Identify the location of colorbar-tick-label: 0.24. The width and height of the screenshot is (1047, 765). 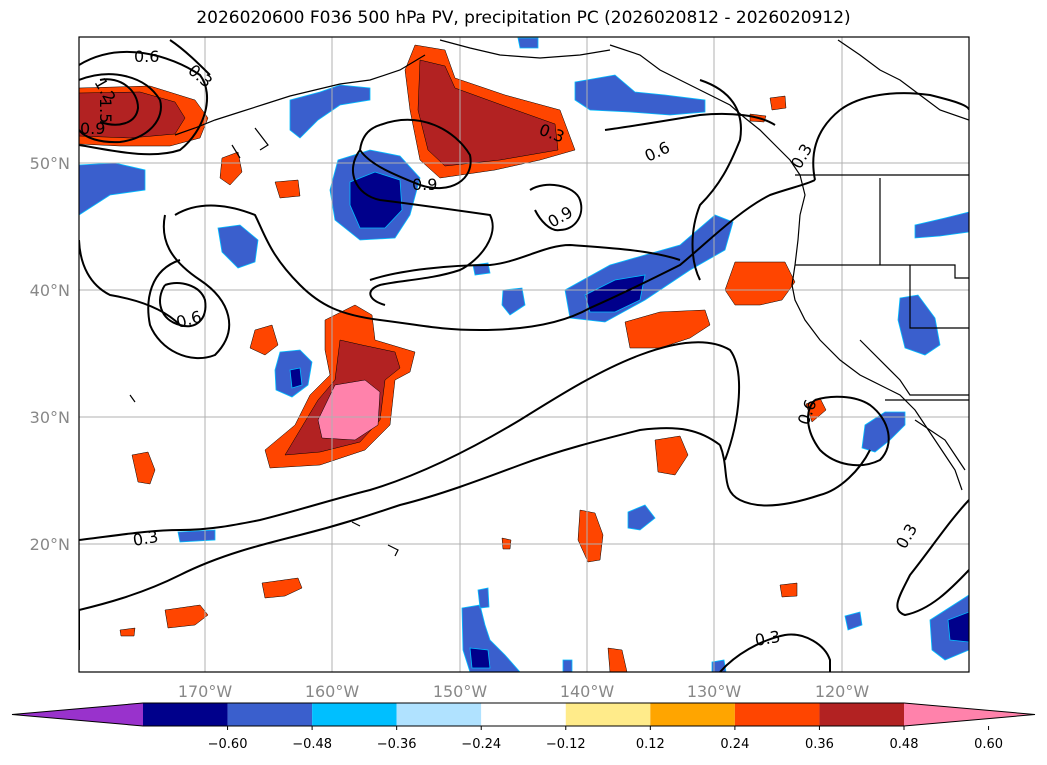
(734, 744).